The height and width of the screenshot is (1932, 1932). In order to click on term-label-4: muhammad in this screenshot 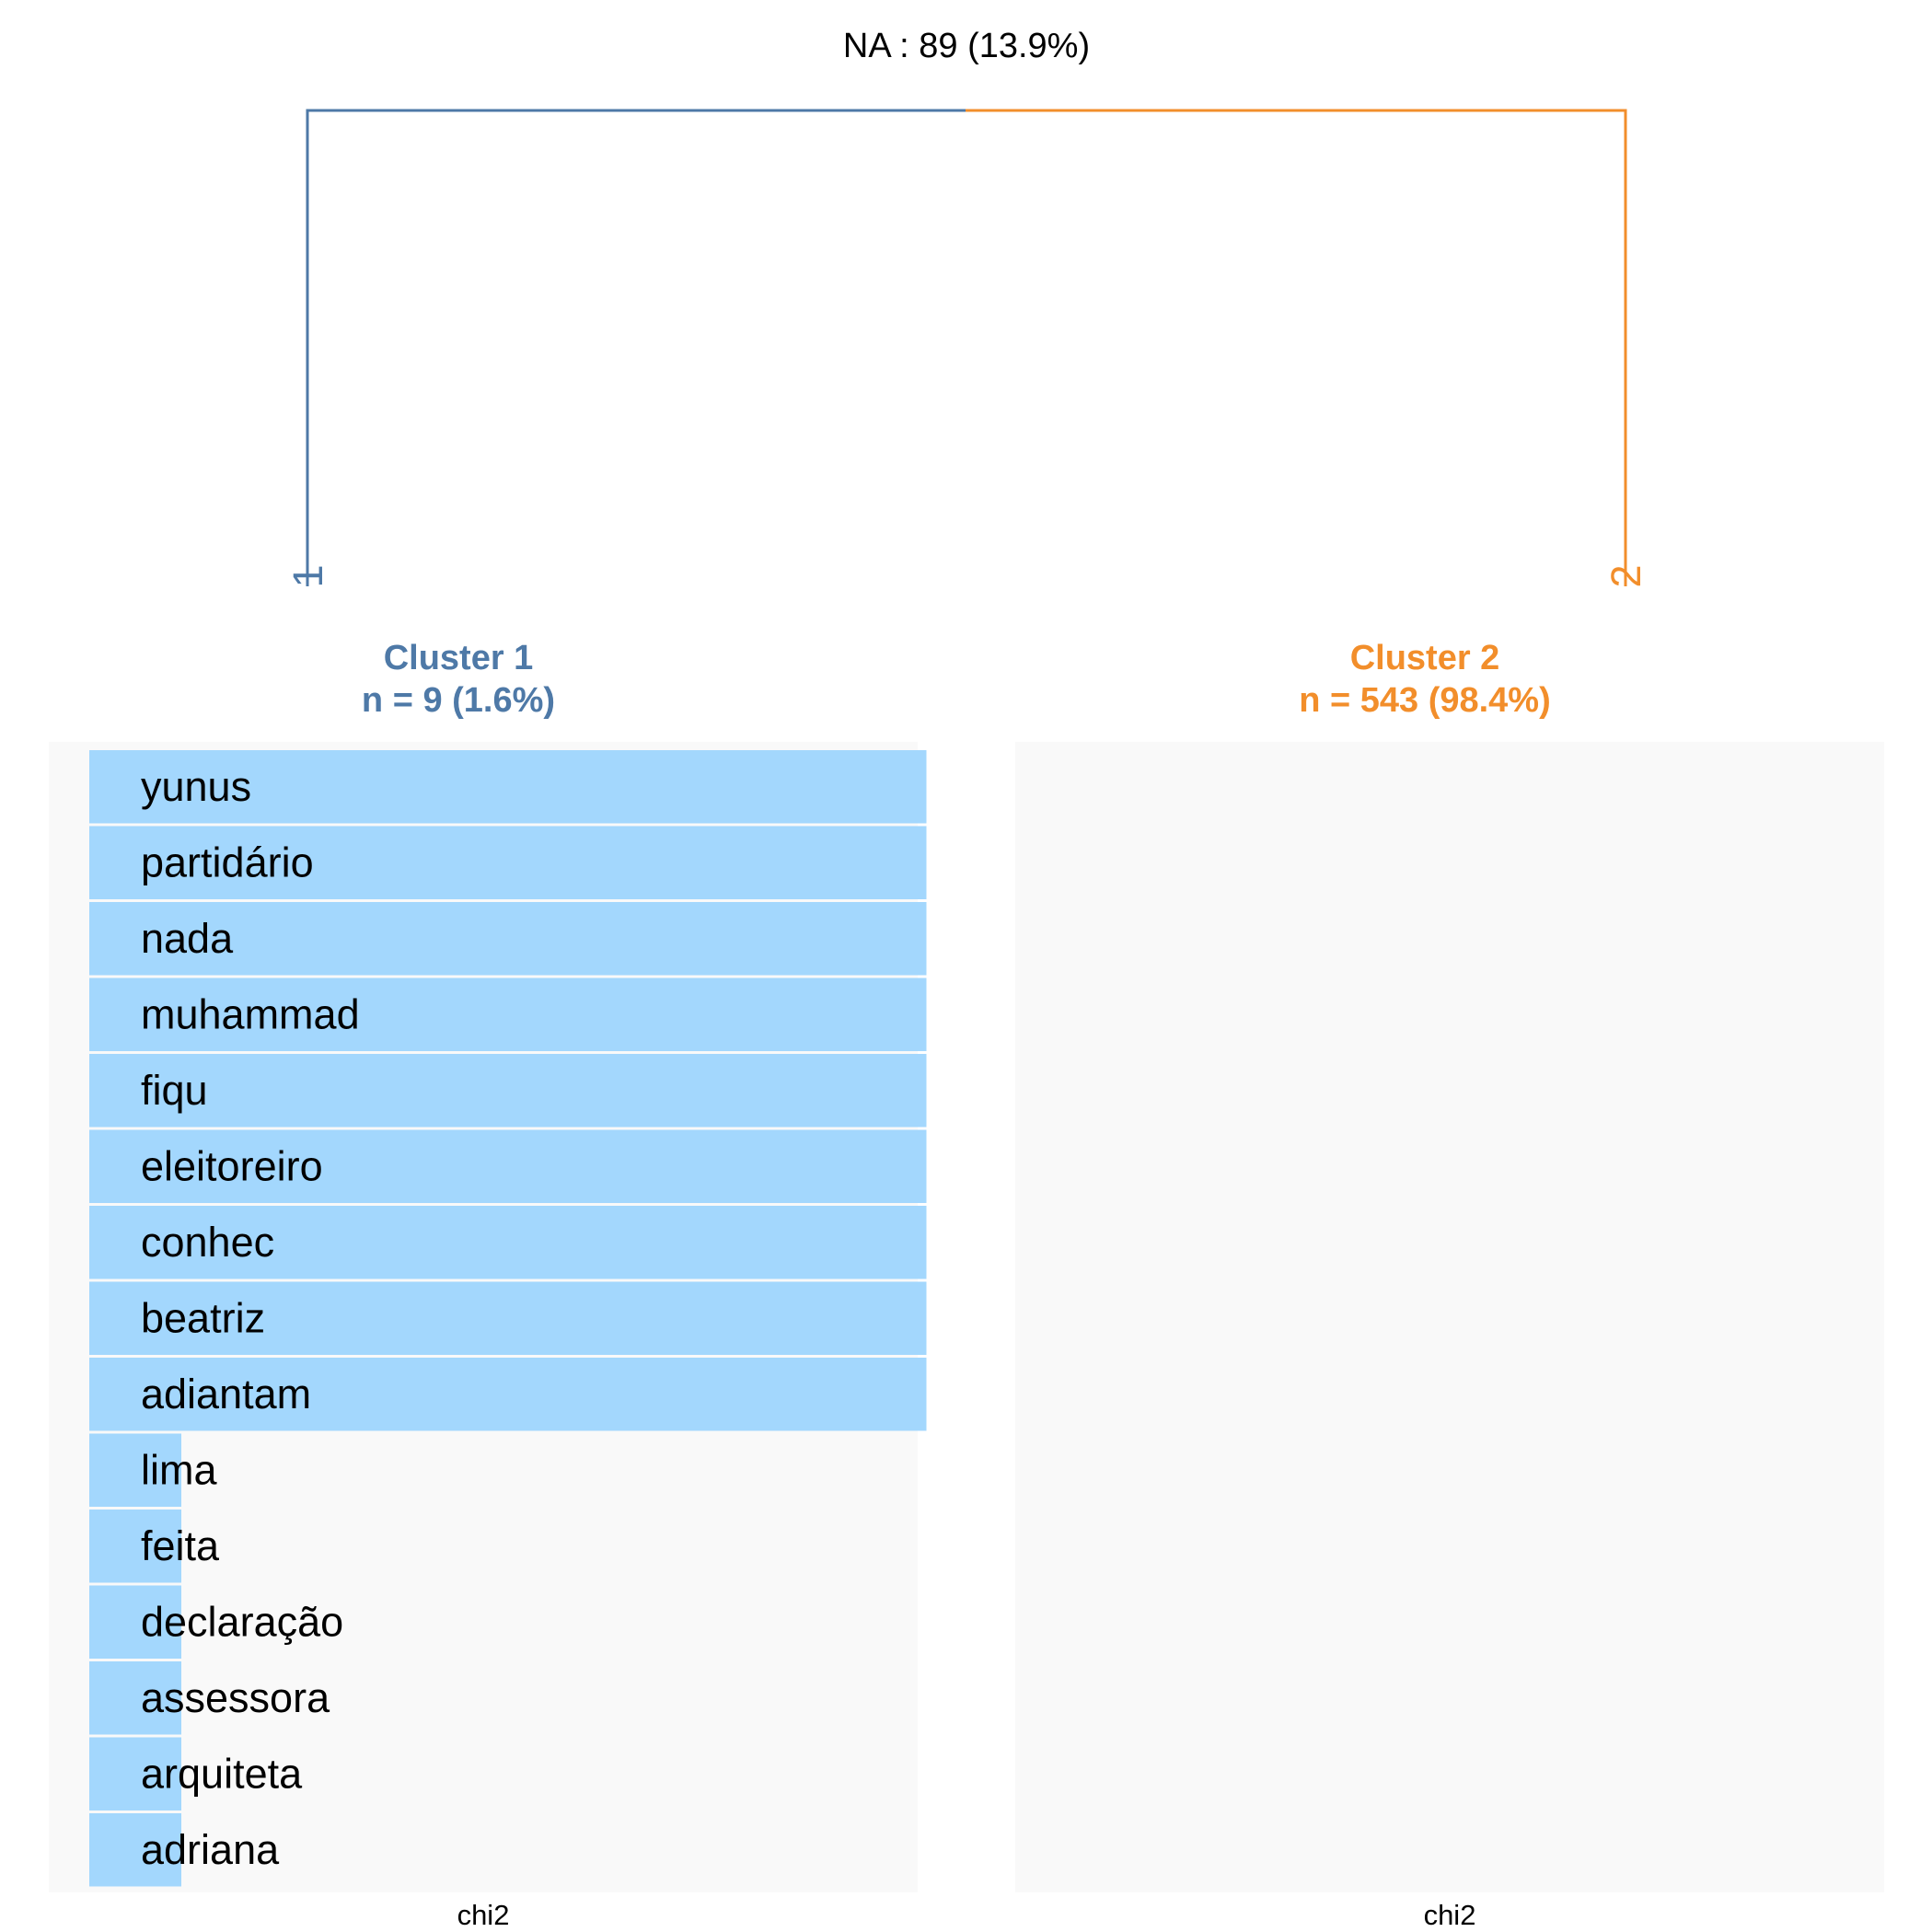, I will do `click(251, 1013)`.